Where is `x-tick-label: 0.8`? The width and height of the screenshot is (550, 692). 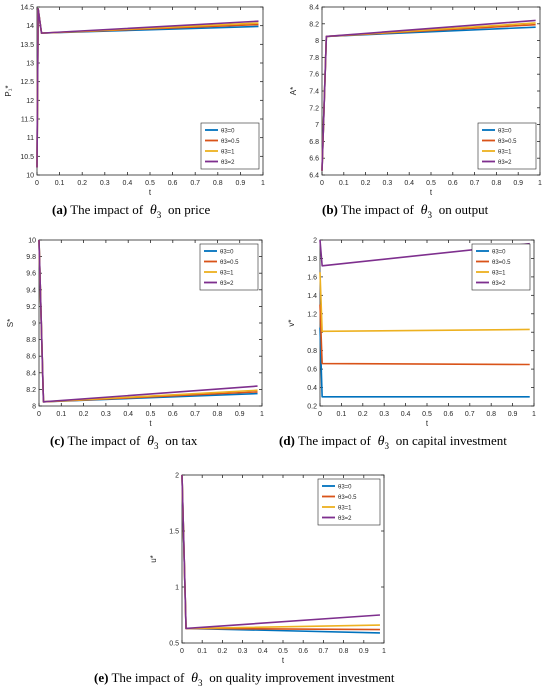 x-tick-label: 0.8 is located at coordinates (497, 183).